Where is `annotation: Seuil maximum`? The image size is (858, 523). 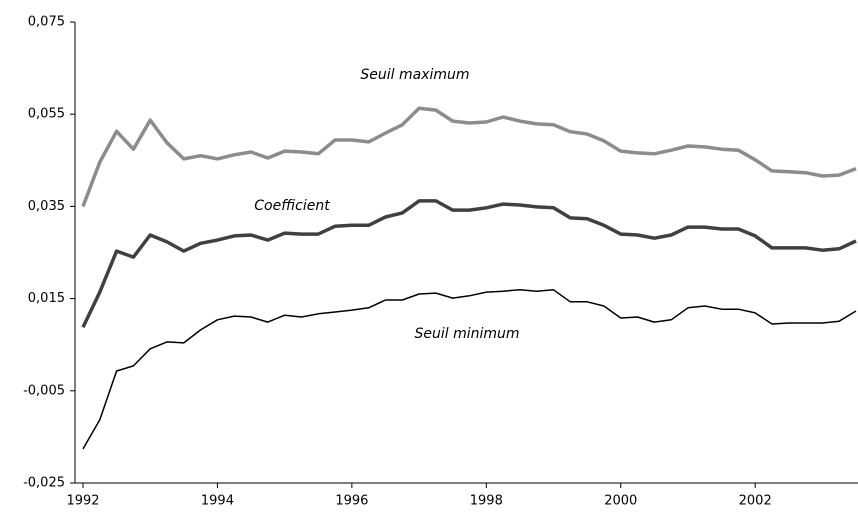 annotation: Seuil maximum is located at coordinates (414, 75).